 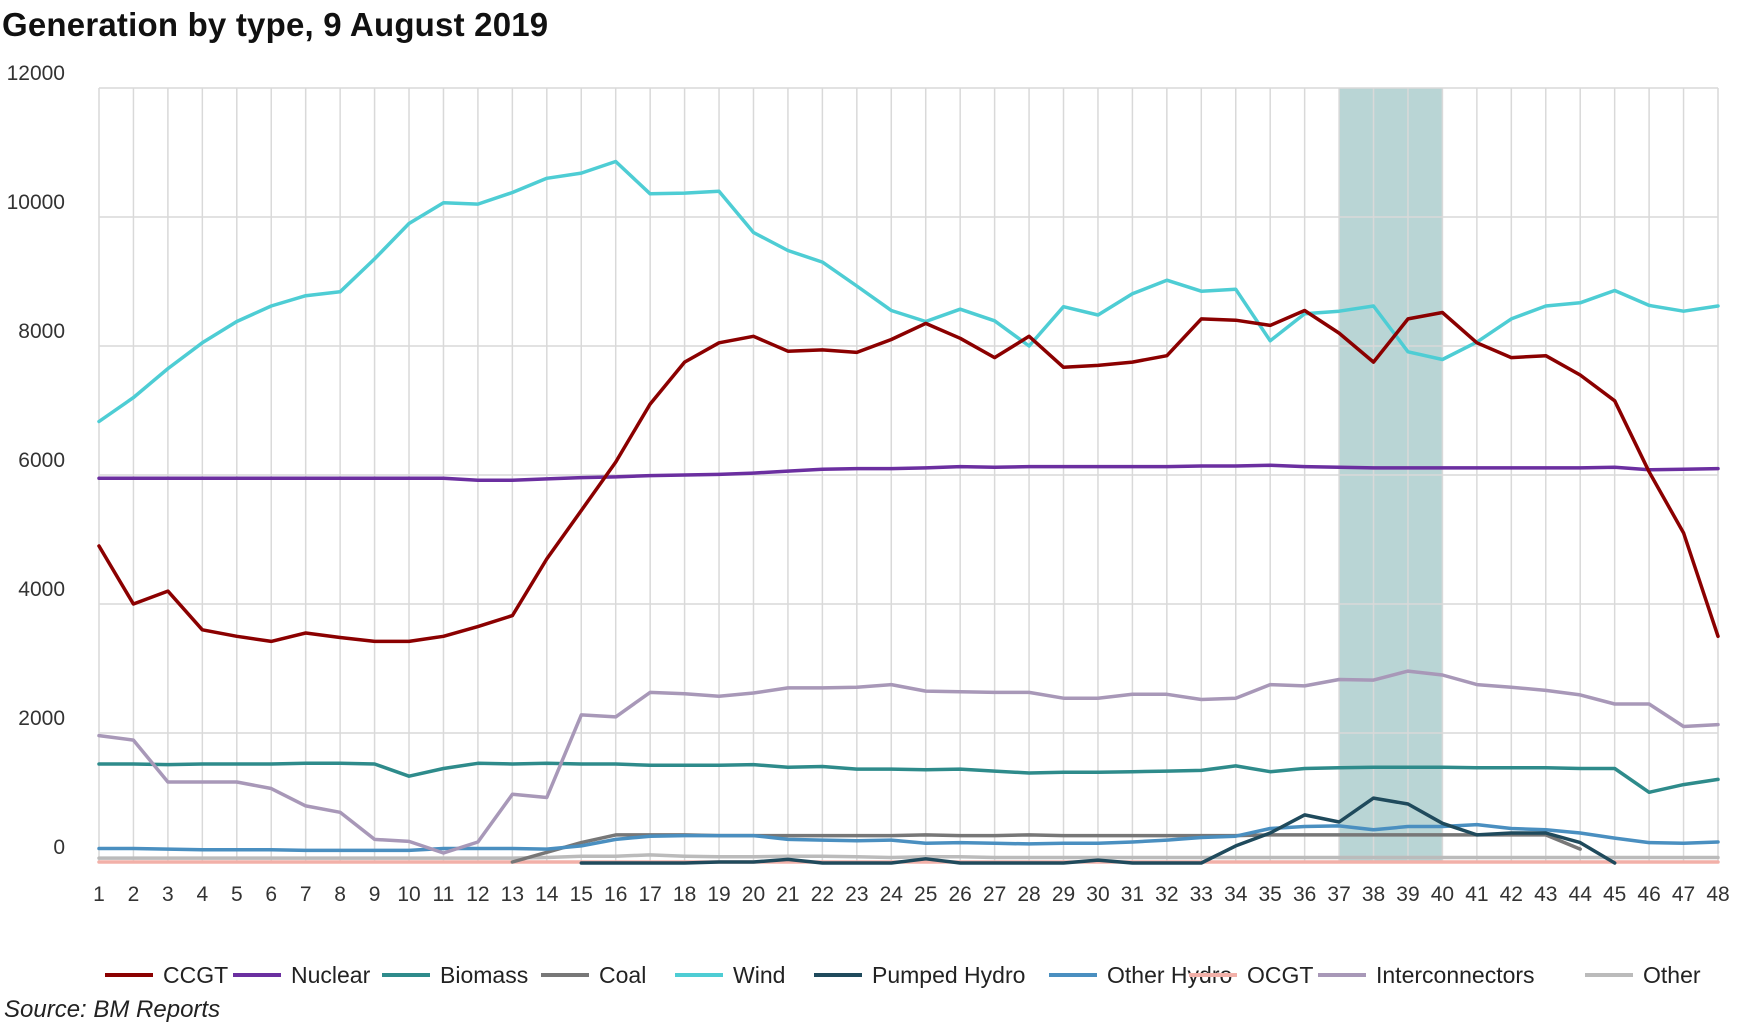 I want to click on x-tick-label: 29, so click(x=1063, y=894).